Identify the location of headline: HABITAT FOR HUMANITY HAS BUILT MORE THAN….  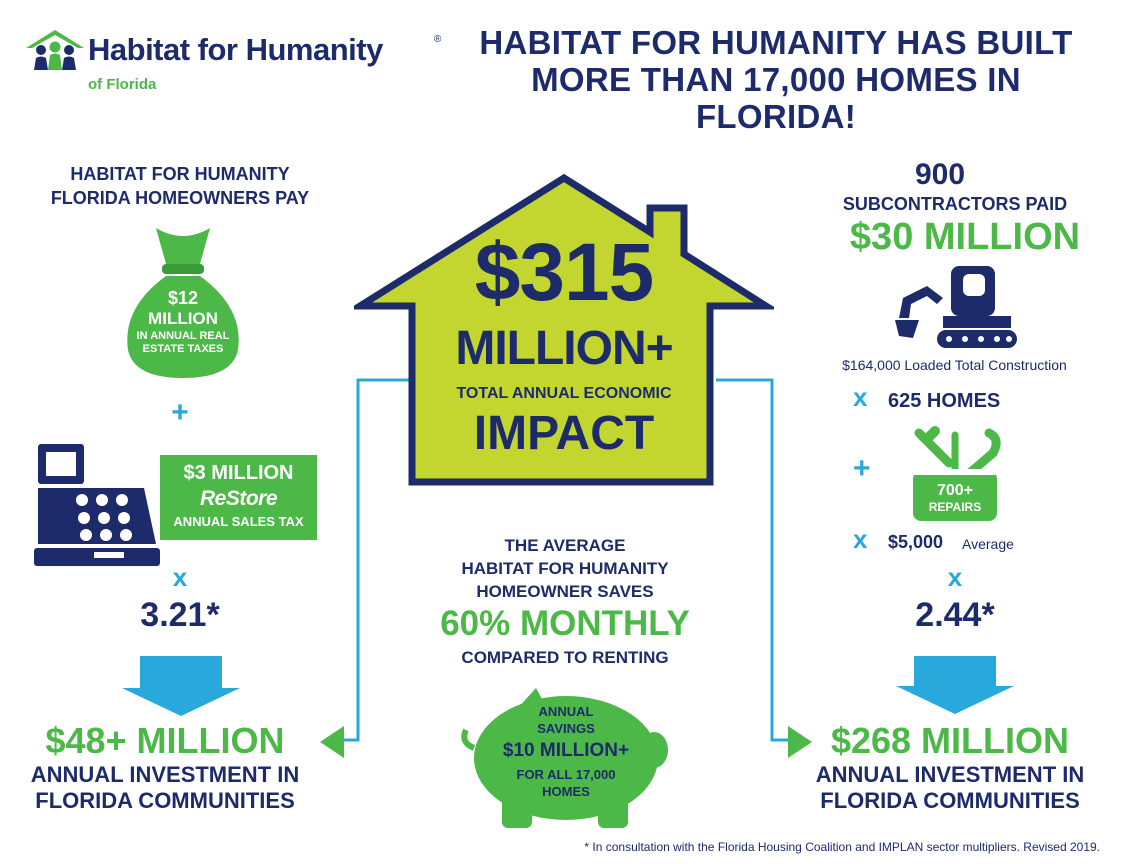
(776, 79).